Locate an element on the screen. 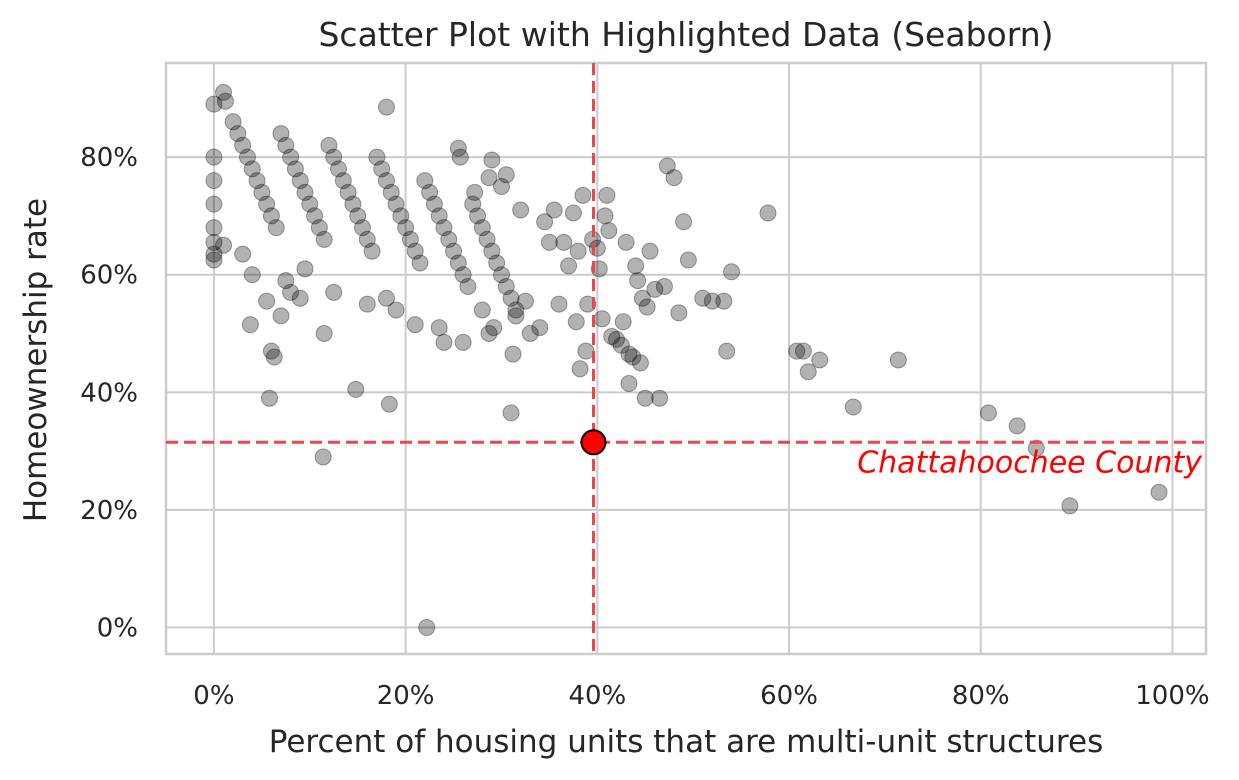 The image size is (1239, 780). x-tick-label: 80% is located at coordinates (981, 696).